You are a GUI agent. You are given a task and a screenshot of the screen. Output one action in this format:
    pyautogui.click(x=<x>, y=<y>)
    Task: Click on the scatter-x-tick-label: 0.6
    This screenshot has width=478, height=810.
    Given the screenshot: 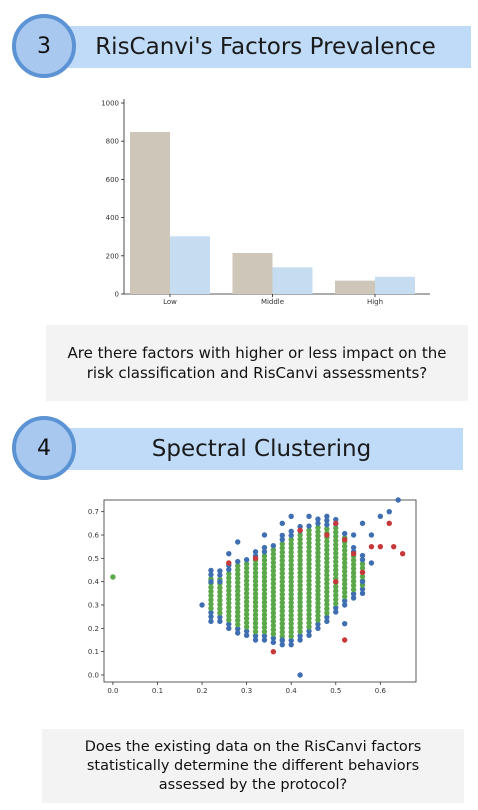 What is the action you would take?
    pyautogui.click(x=381, y=691)
    